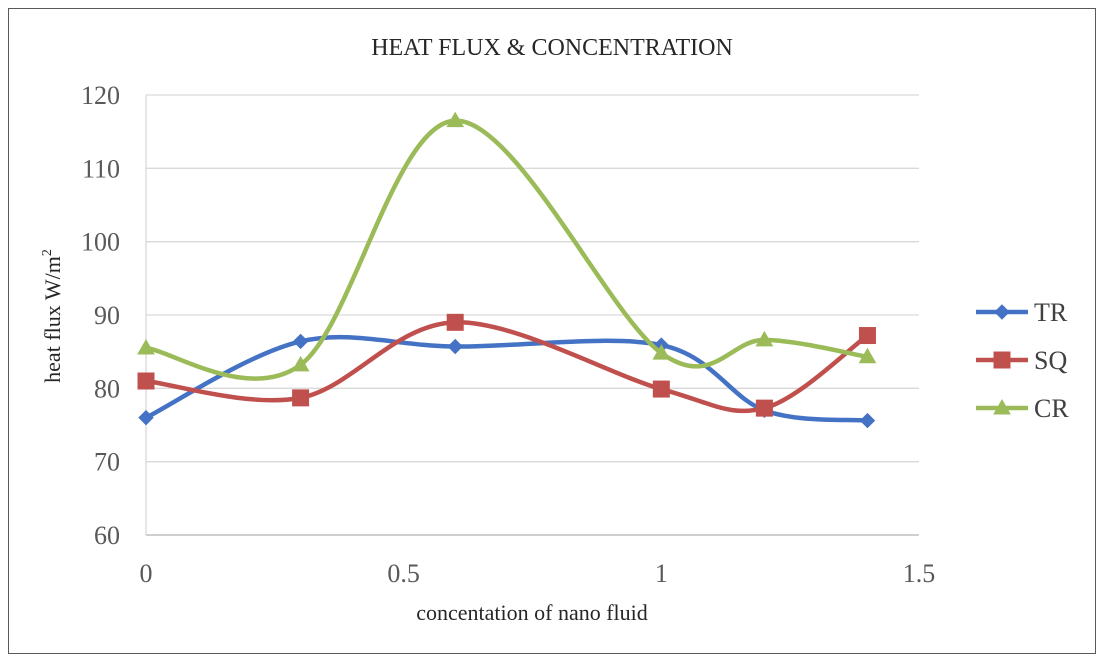 This screenshot has height=662, width=1107. Describe the element at coordinates (100, 95) in the screenshot. I see `y-tick-label: 120` at that location.